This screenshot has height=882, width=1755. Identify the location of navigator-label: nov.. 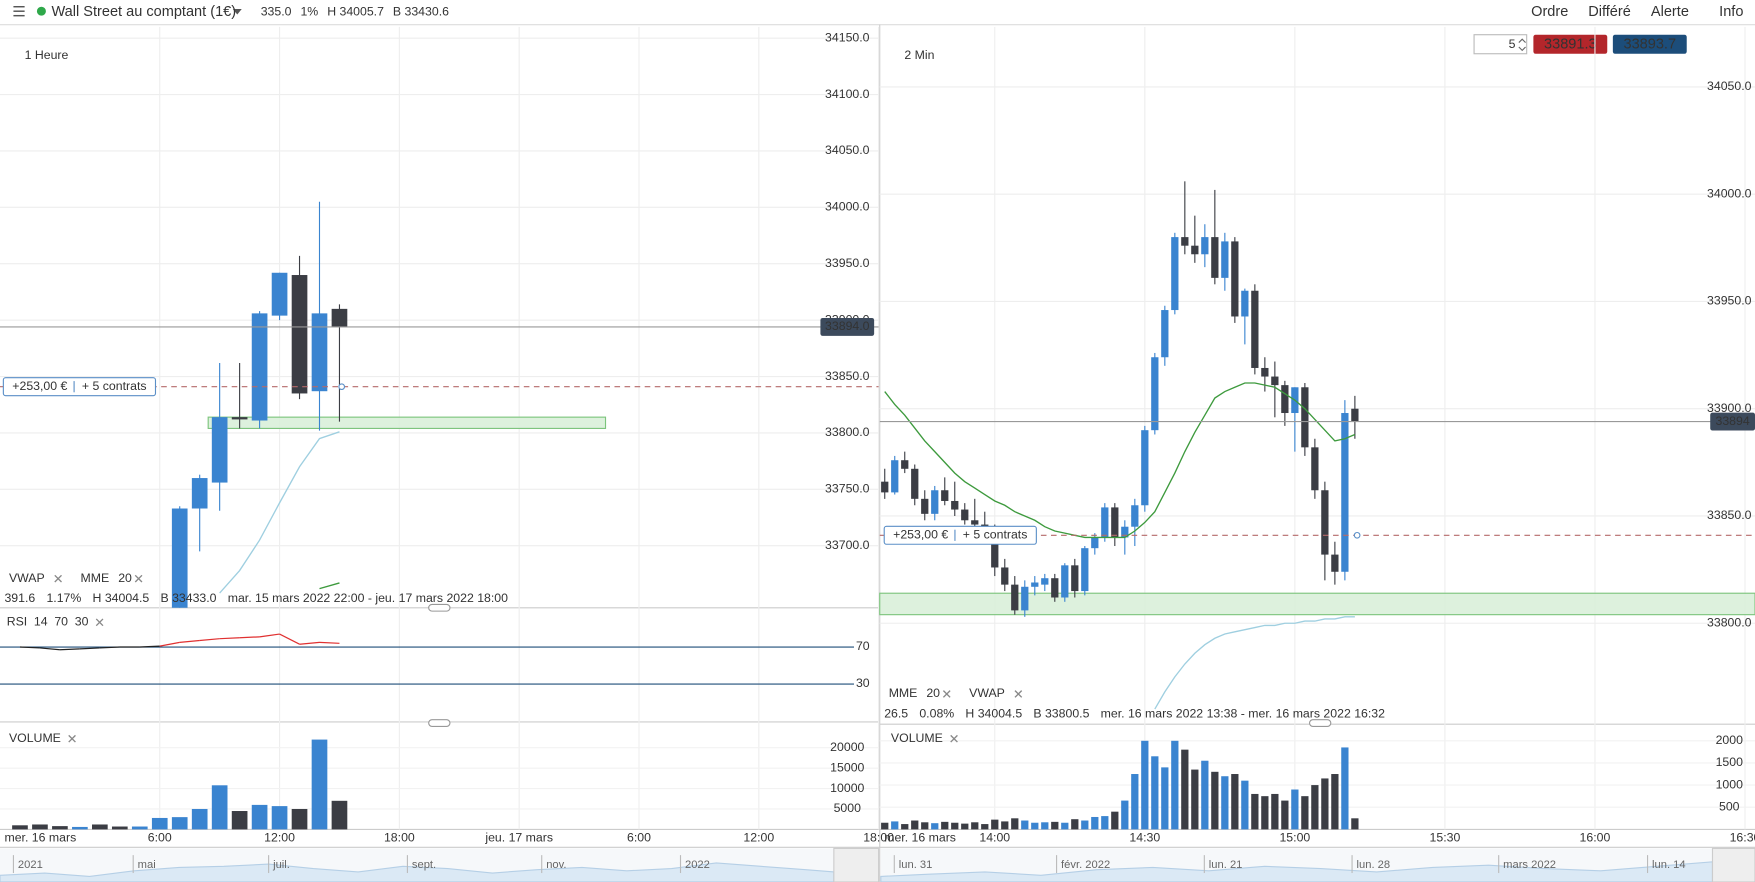
(556, 865).